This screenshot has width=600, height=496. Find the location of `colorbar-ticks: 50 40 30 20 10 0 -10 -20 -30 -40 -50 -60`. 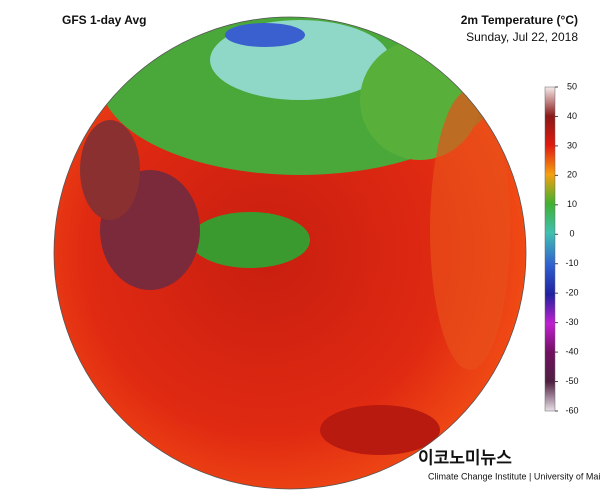

colorbar-ticks: 50 40 30 20 10 0 -10 -20 -30 -40 -50 -60 is located at coordinates (567, 248).